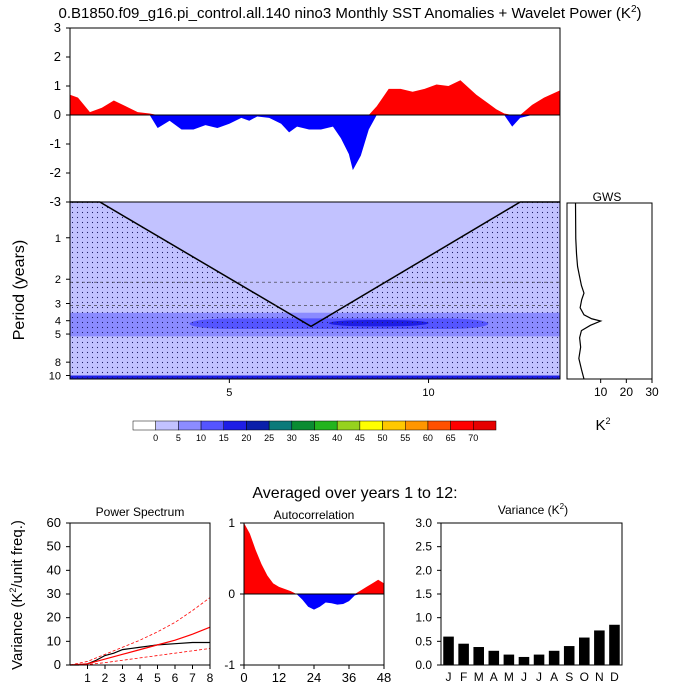 The width and height of the screenshot is (700, 700). What do you see at coordinates (140, 653) in the screenshot?
I see `power-spectrum-spectrum` at bounding box center [140, 653].